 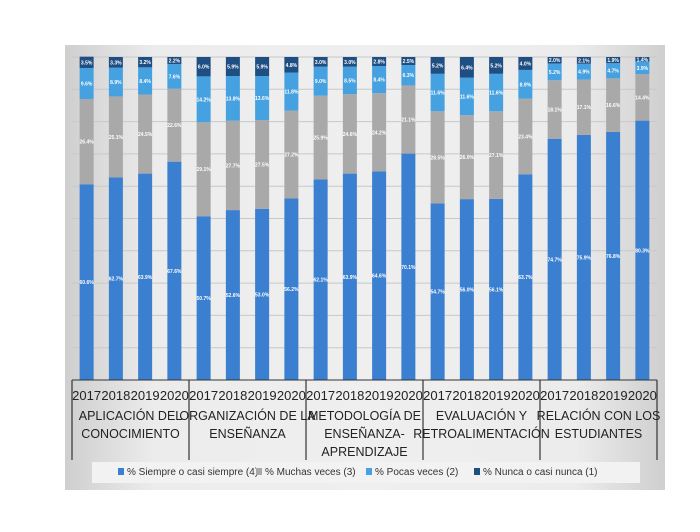 What do you see at coordinates (131, 415) in the screenshot?
I see `category-label: APLICACIÓN DEL` at bounding box center [131, 415].